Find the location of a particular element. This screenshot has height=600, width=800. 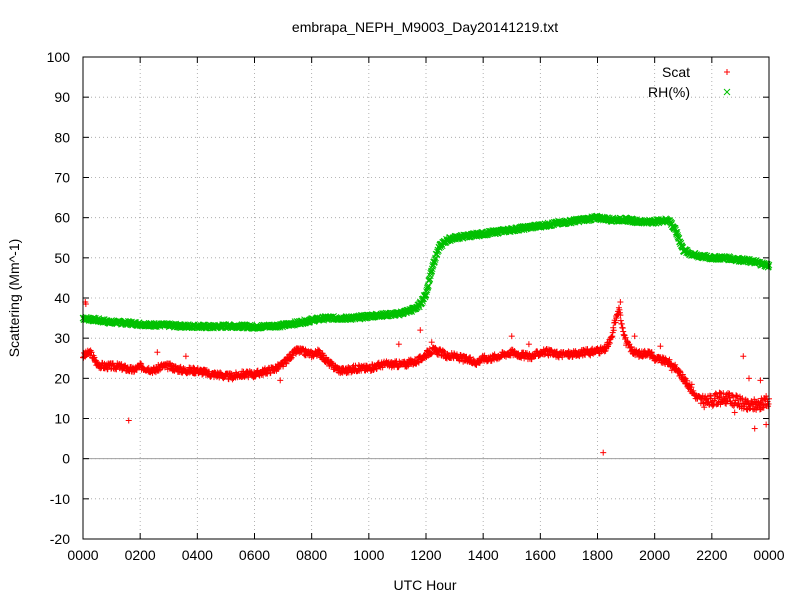

x-tick-label: 1200 is located at coordinates (425, 555).